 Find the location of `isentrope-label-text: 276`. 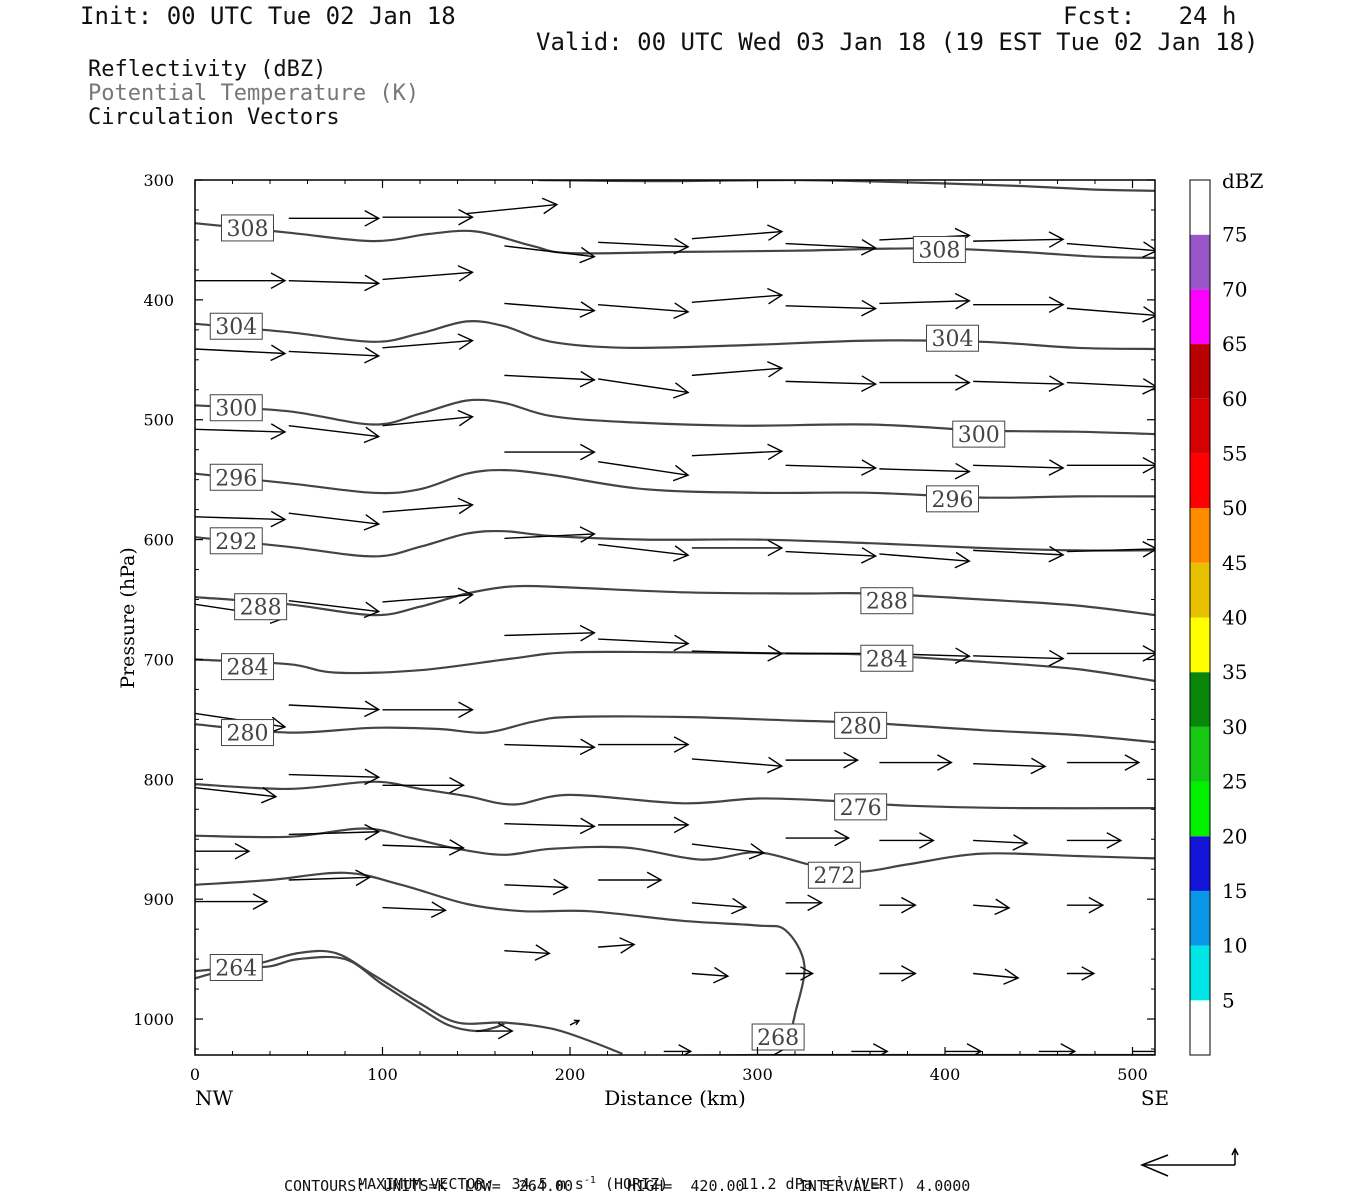

isentrope-label-text: 276 is located at coordinates (861, 808).